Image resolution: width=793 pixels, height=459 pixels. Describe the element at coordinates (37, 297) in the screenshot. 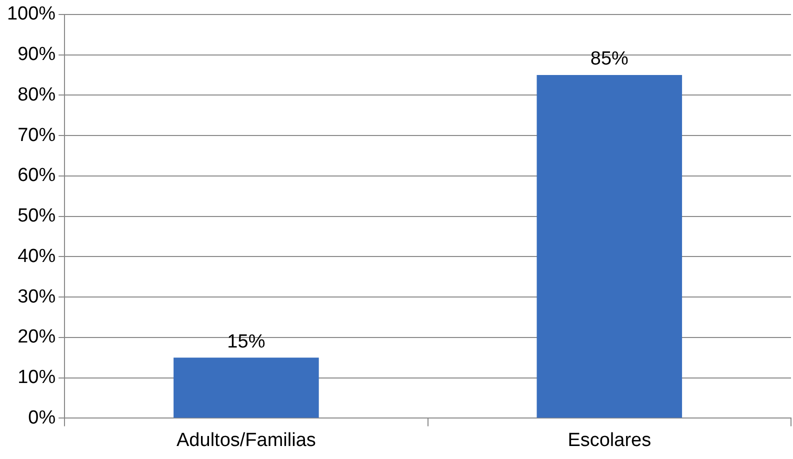

I see `y-tick-label: 30%` at that location.